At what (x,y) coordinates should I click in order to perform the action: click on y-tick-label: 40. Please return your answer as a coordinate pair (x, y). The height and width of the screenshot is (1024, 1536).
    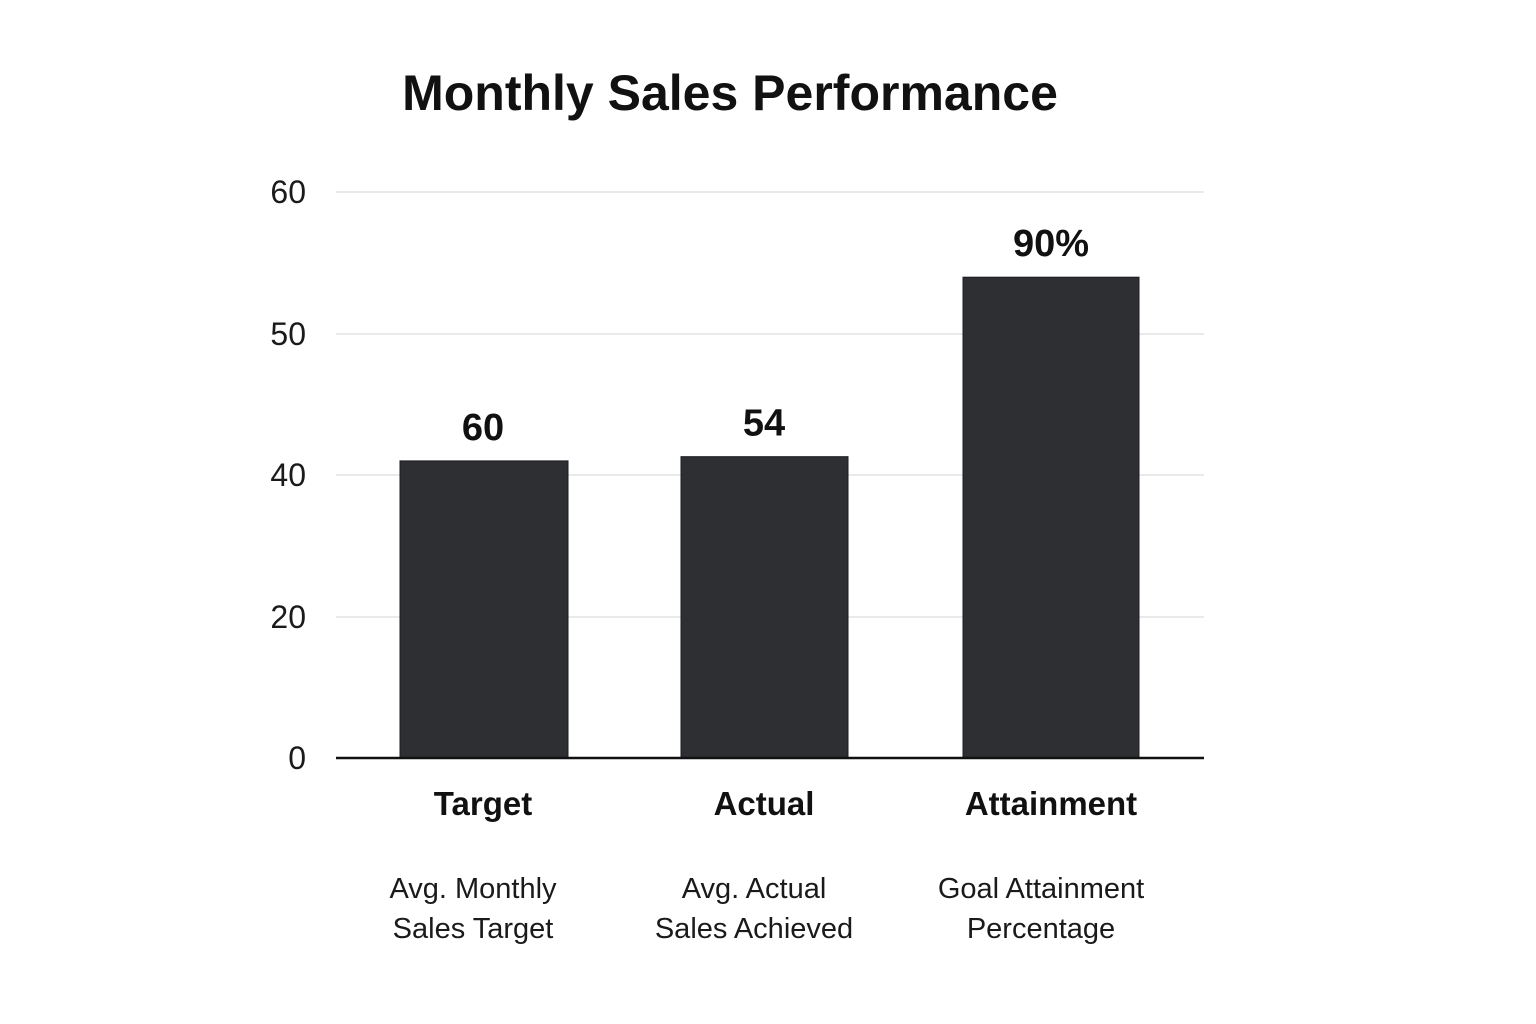
    Looking at the image, I should click on (288, 475).